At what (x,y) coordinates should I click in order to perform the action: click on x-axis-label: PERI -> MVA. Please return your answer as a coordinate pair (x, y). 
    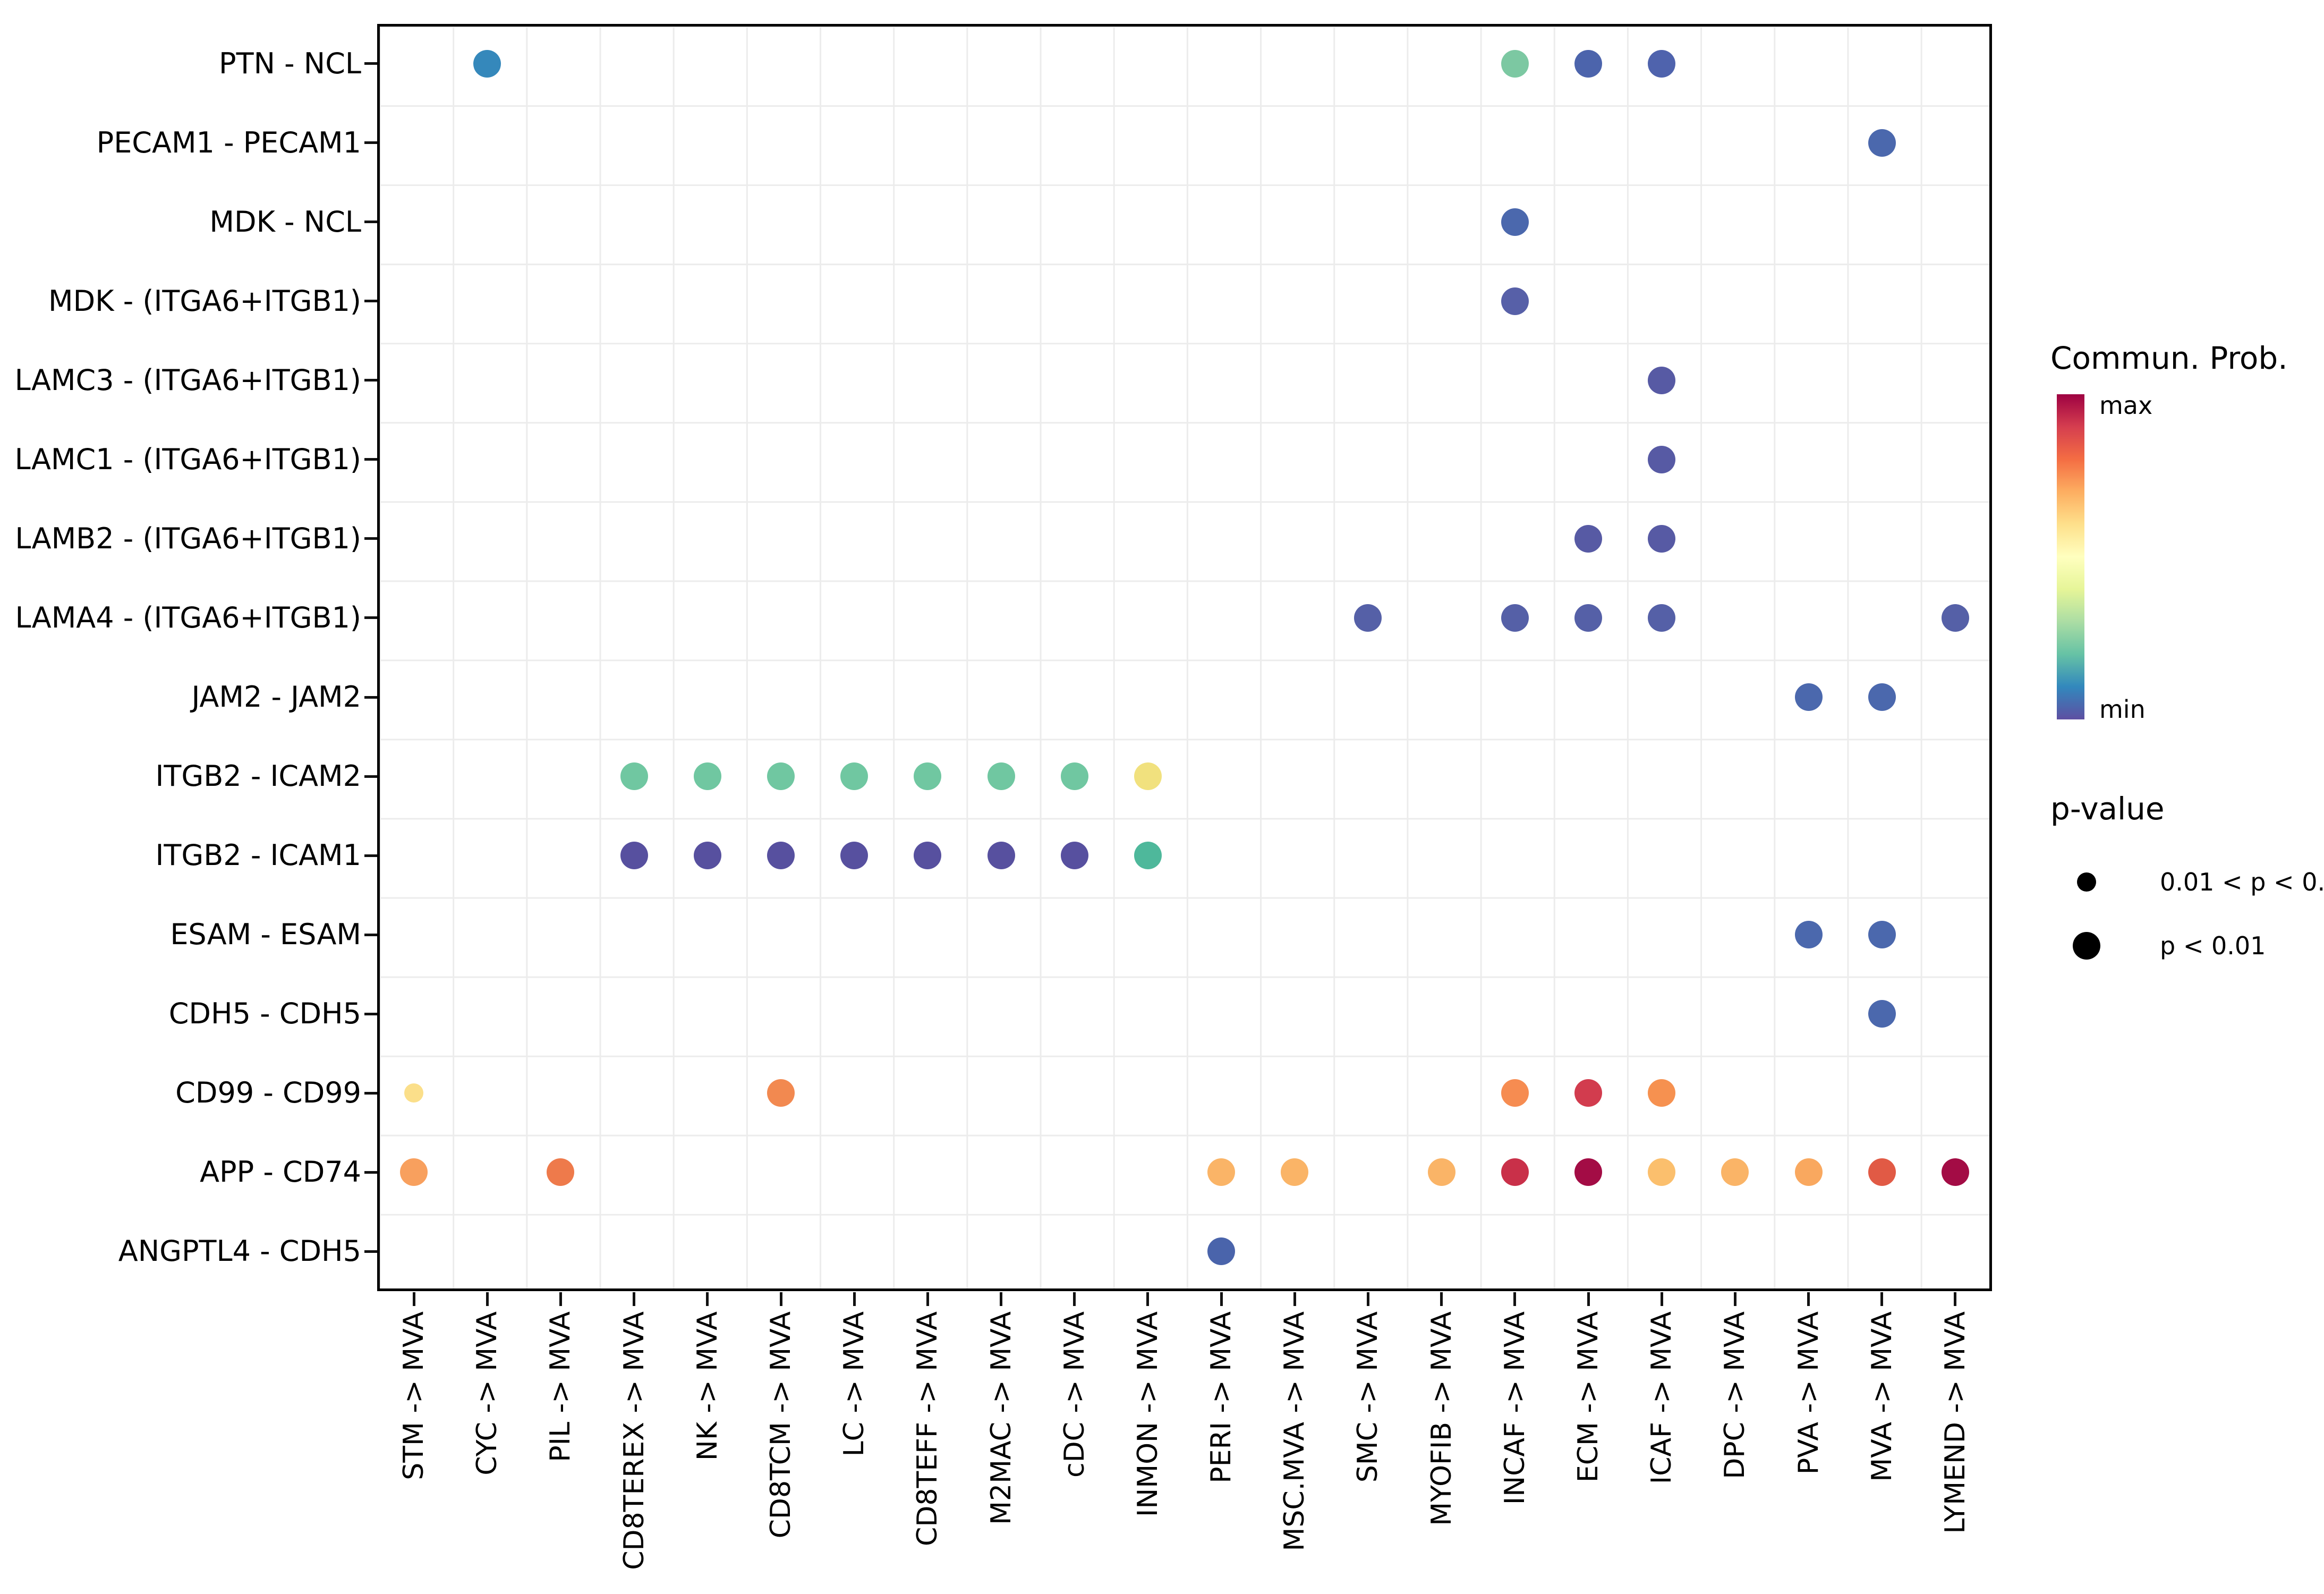
    Looking at the image, I should click on (1221, 1397).